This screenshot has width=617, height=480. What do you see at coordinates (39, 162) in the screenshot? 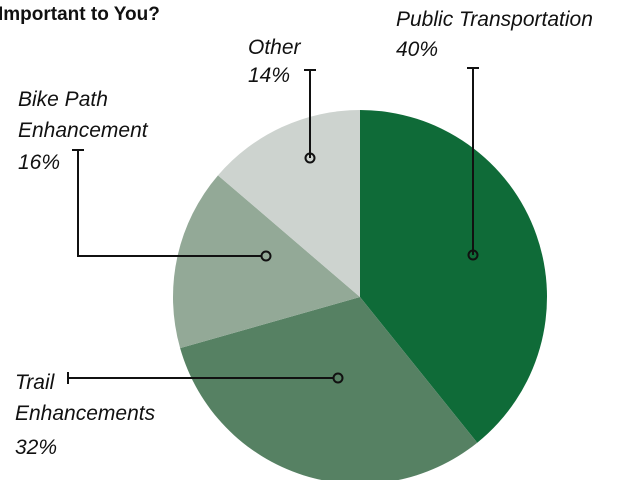
I see `slice-value-label: 16%` at bounding box center [39, 162].